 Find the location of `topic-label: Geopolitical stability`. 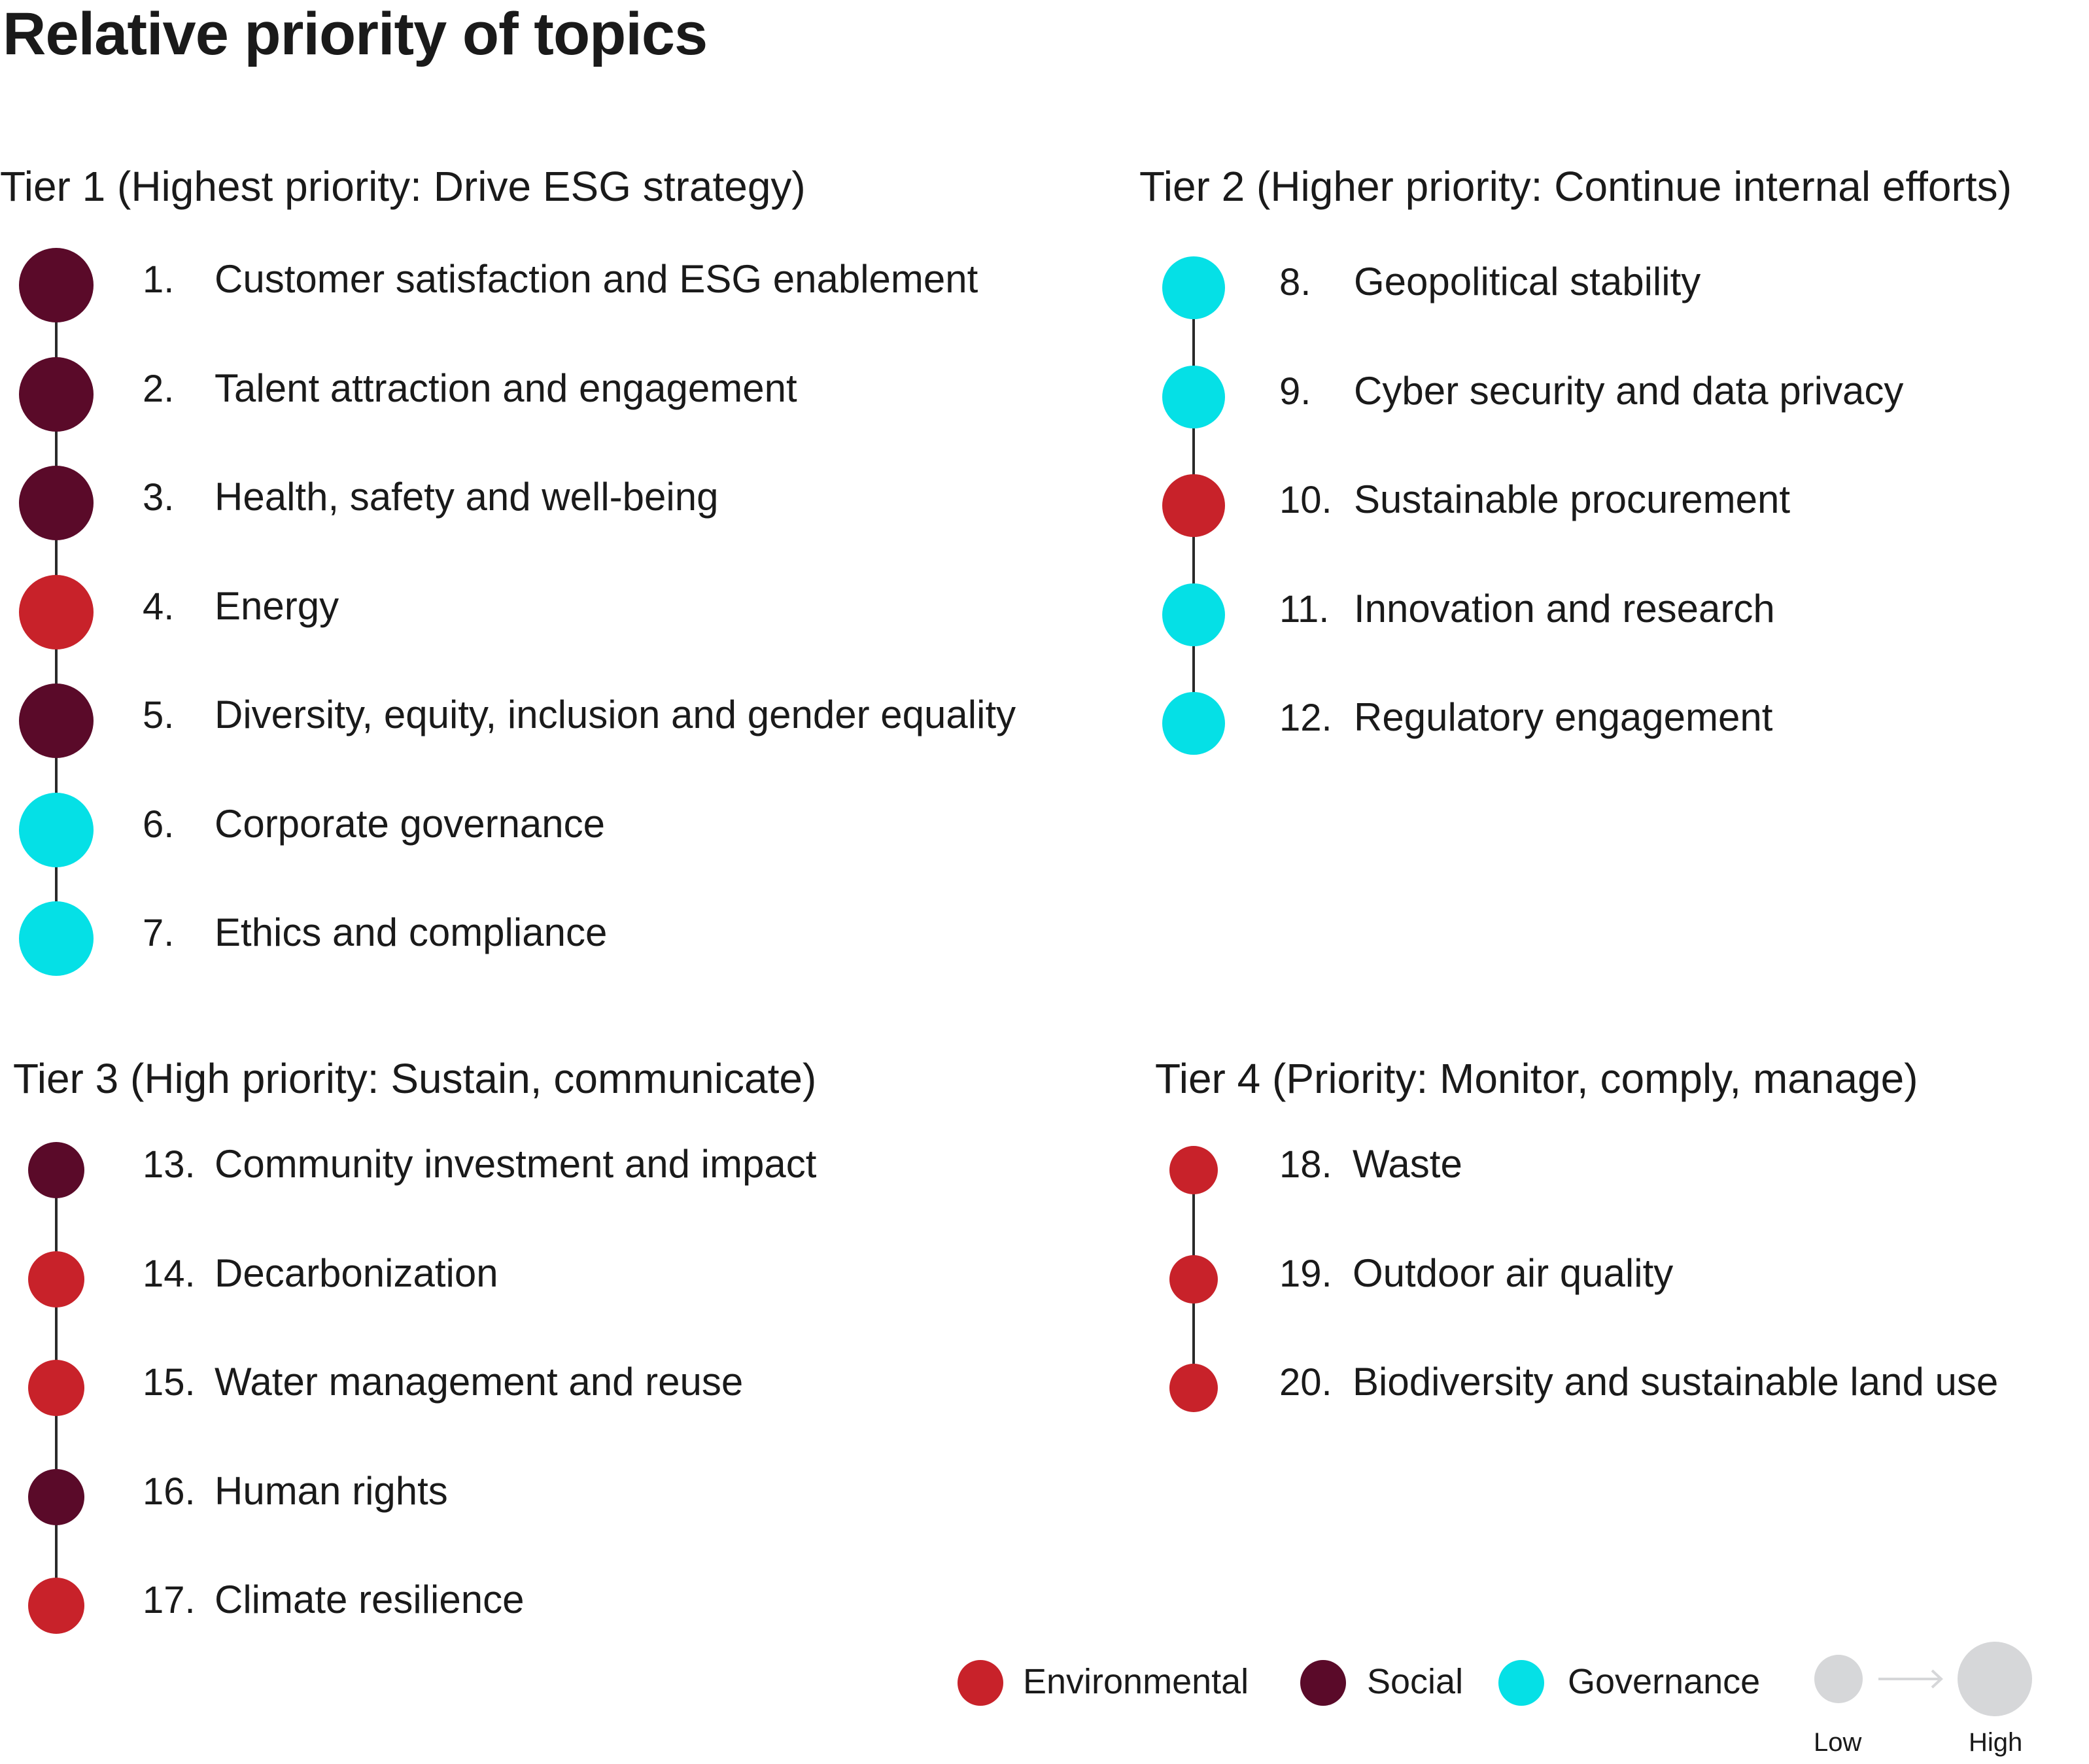

topic-label: Geopolitical stability is located at coordinates (1527, 281).